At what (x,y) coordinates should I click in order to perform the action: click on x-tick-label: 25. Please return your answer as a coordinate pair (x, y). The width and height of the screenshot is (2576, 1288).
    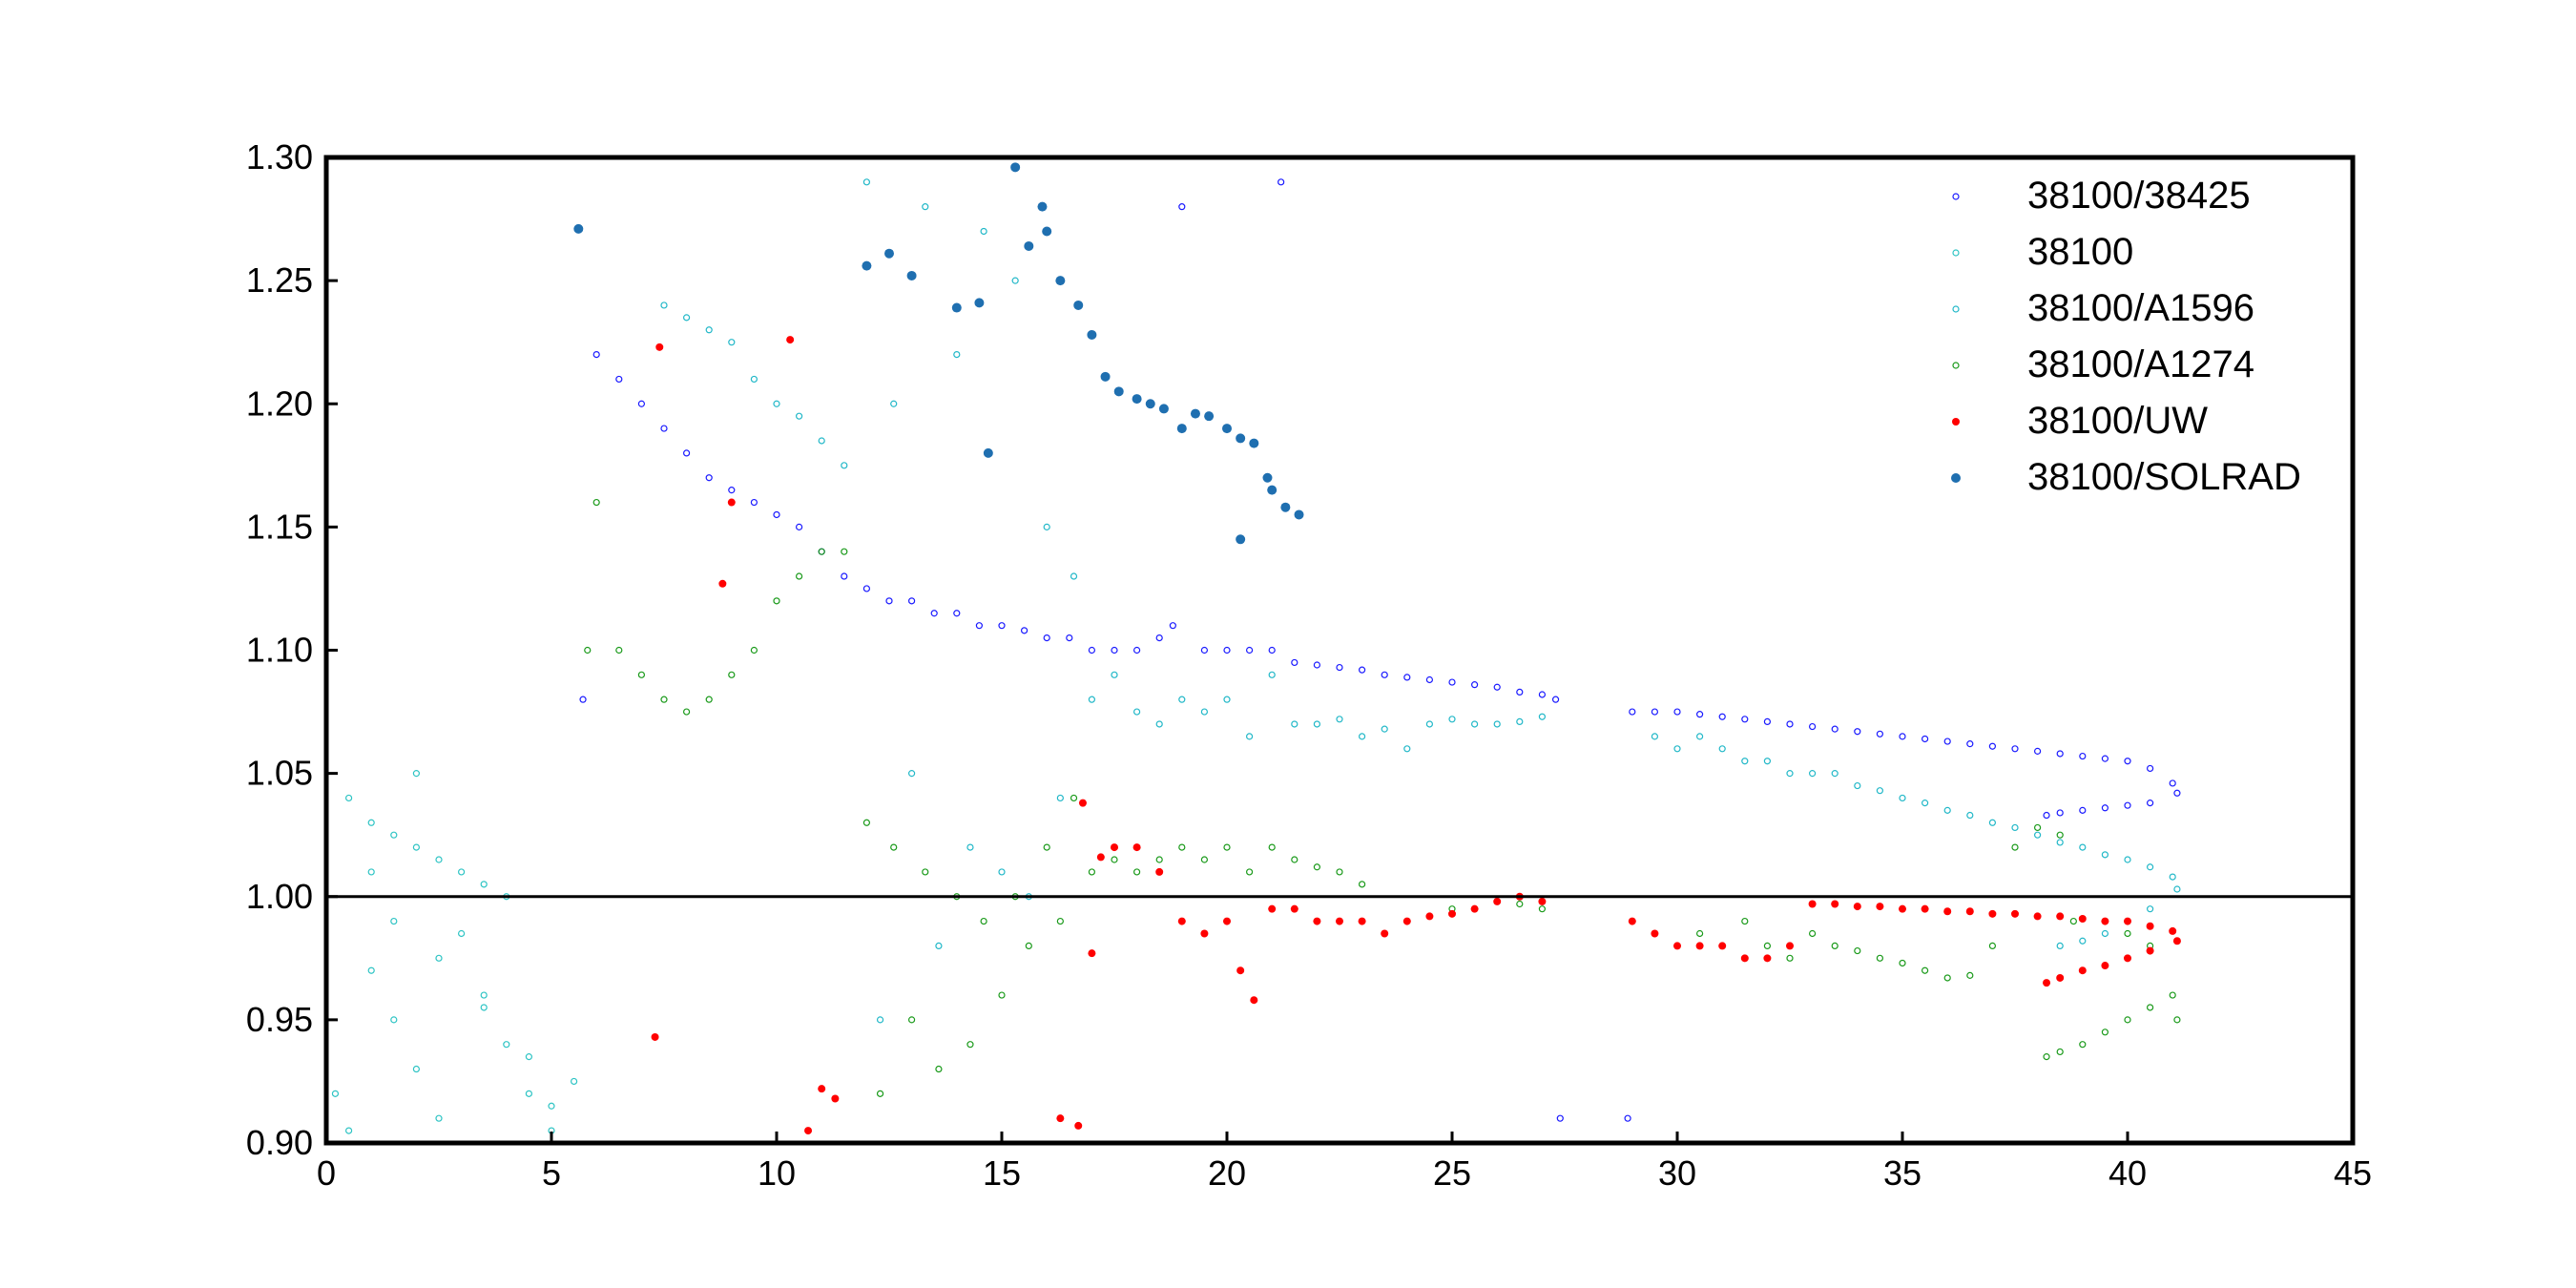
    Looking at the image, I should click on (1452, 1173).